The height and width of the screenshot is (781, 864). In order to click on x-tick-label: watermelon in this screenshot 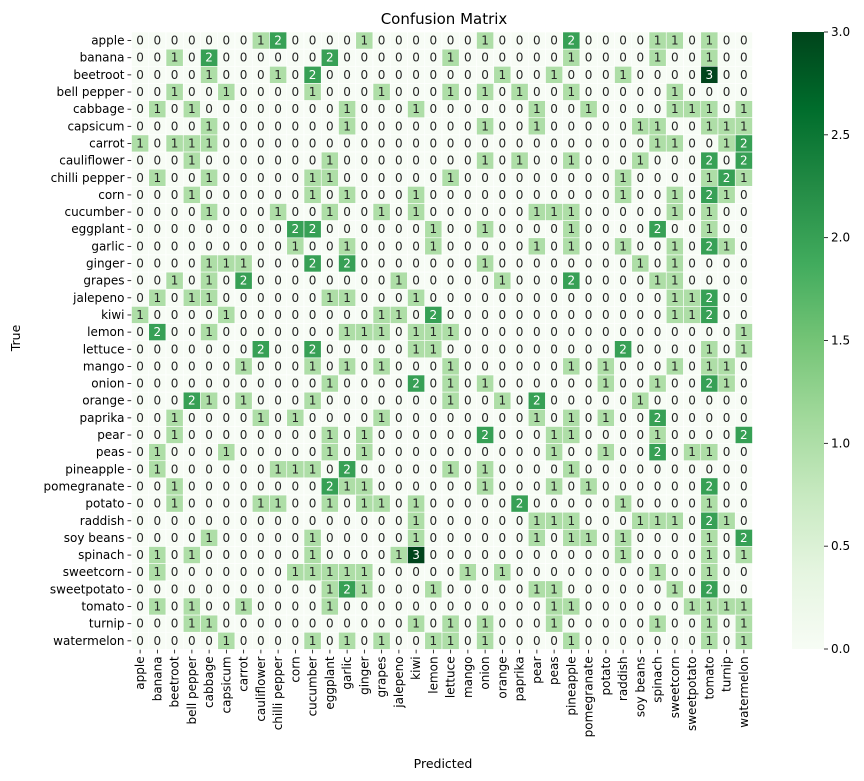, I will do `click(744, 691)`.